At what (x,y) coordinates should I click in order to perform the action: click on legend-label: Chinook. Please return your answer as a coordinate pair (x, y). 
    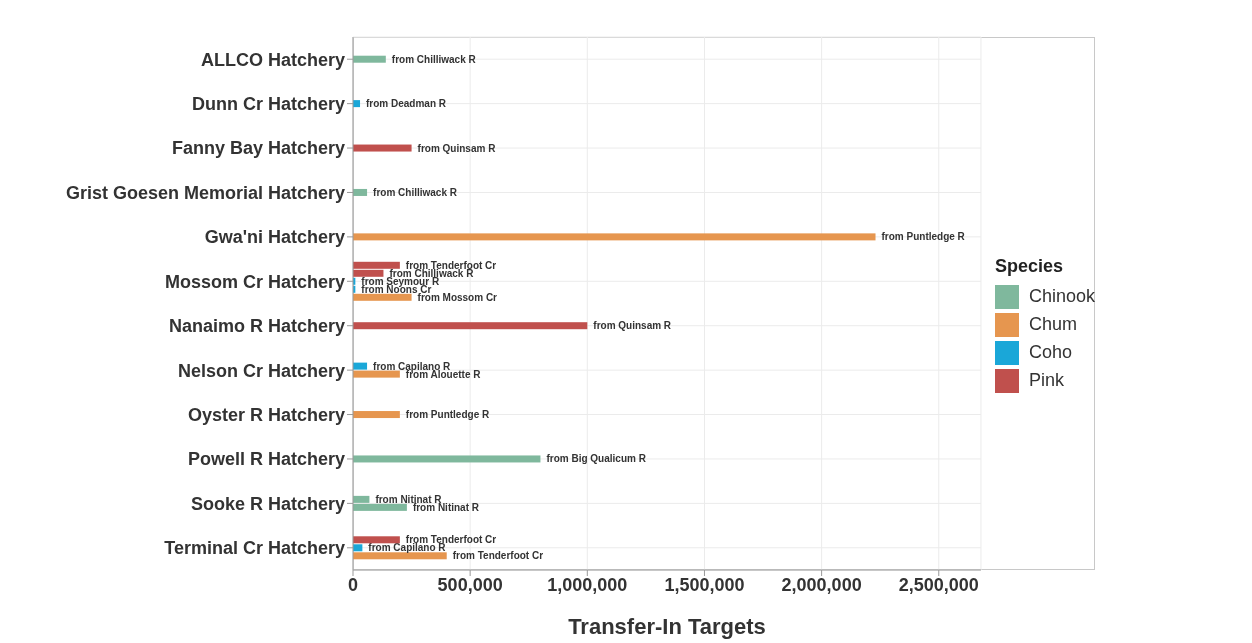
    Looking at the image, I should click on (1061, 296).